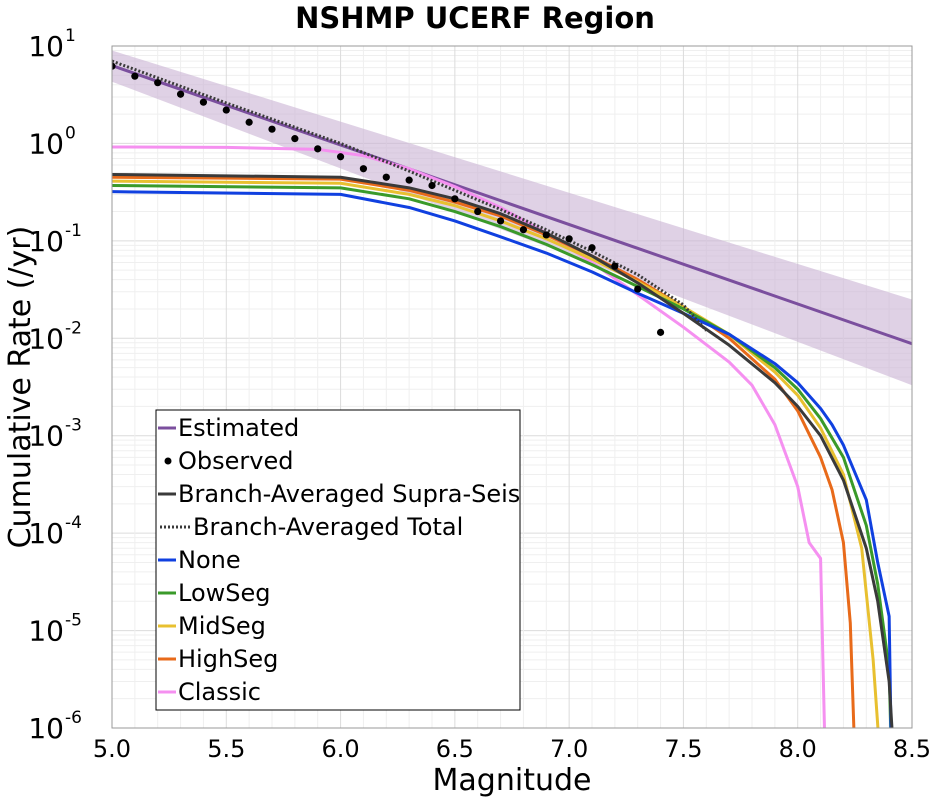 The image size is (950, 800). What do you see at coordinates (226, 749) in the screenshot?
I see `x-tick-label: 5.5` at bounding box center [226, 749].